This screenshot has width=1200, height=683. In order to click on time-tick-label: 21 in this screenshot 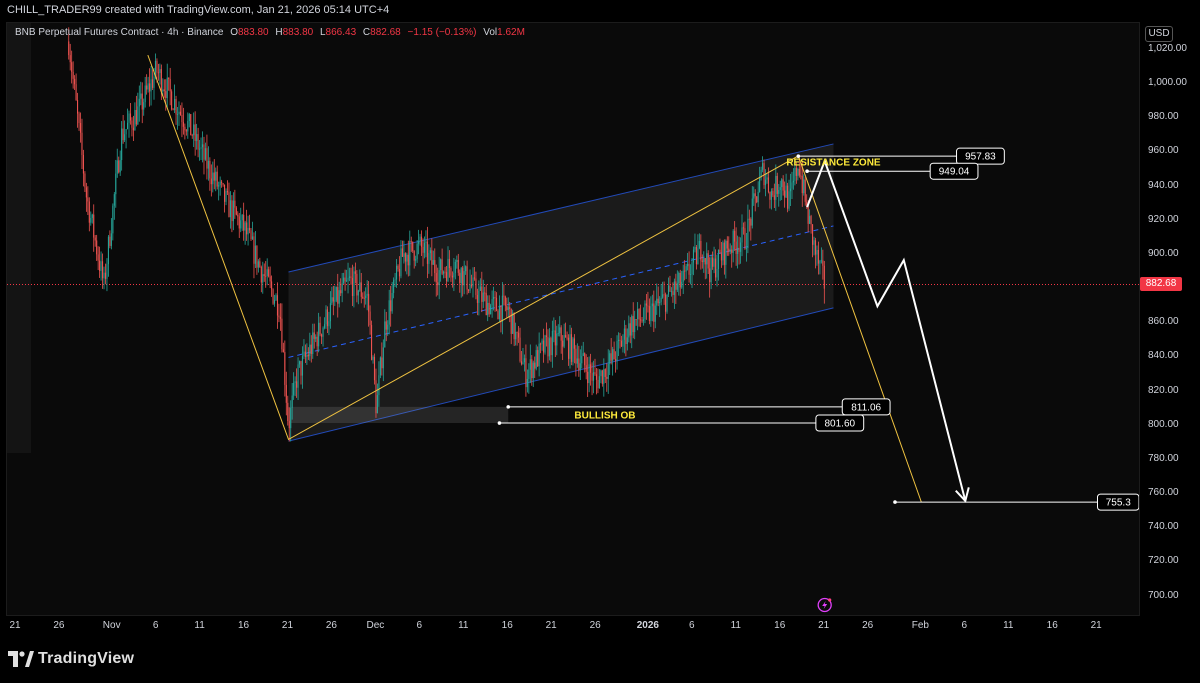, I will do `click(15, 625)`.